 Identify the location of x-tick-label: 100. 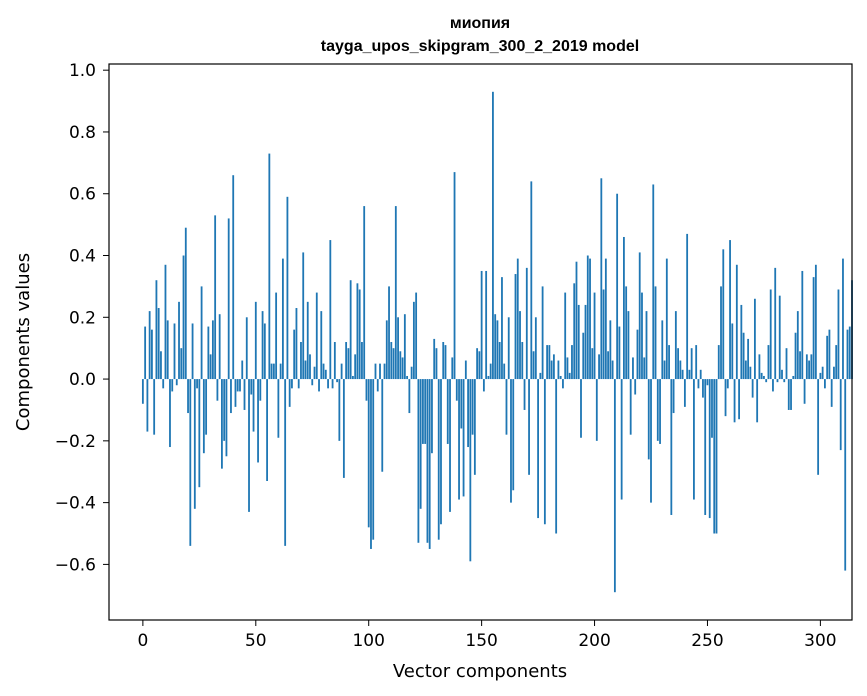
(368, 641).